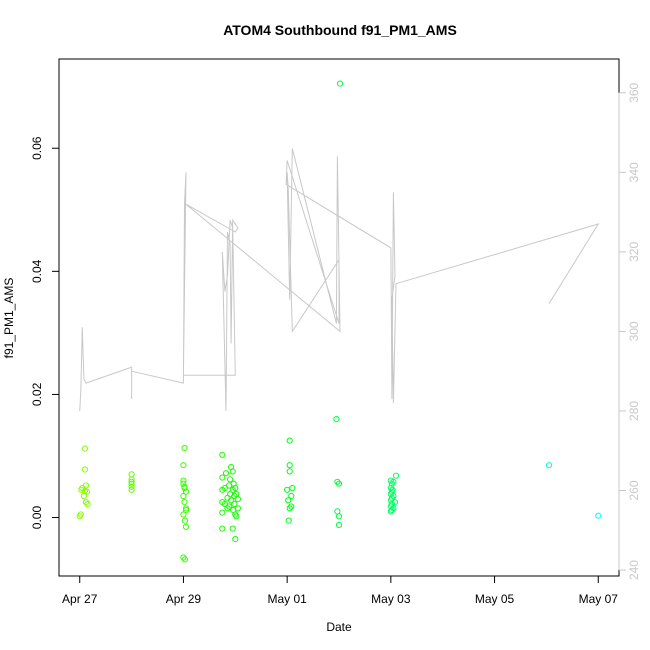  What do you see at coordinates (37, 394) in the screenshot?
I see `y-tick-label: 0.02` at bounding box center [37, 394].